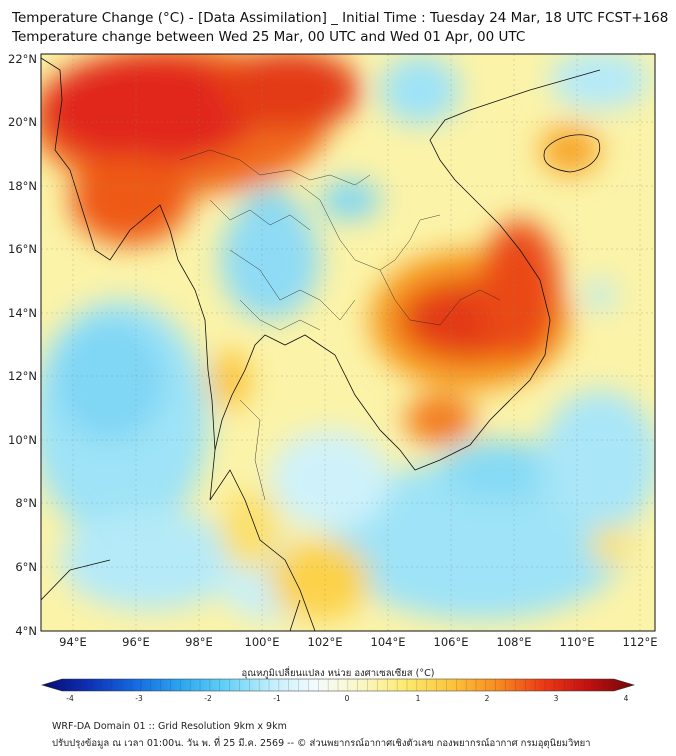  Describe the element at coordinates (22, 313) in the screenshot. I see `lat-label: 14°N` at that location.